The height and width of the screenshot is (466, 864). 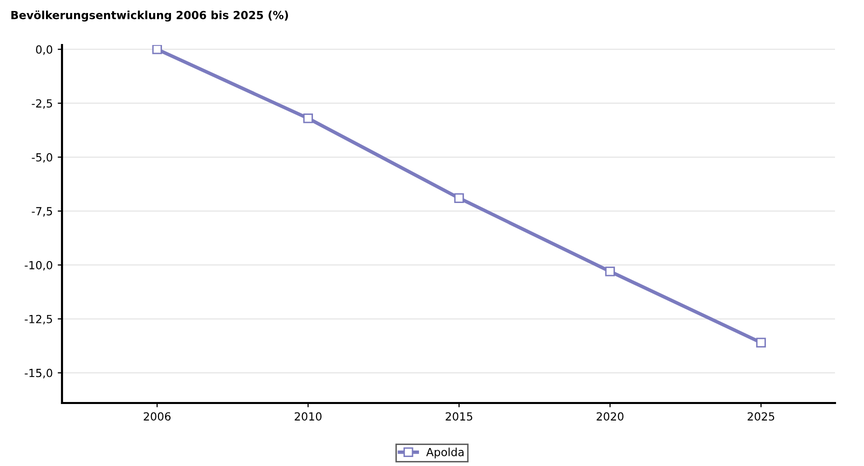 I want to click on x-tick-label: 2015, so click(x=459, y=416).